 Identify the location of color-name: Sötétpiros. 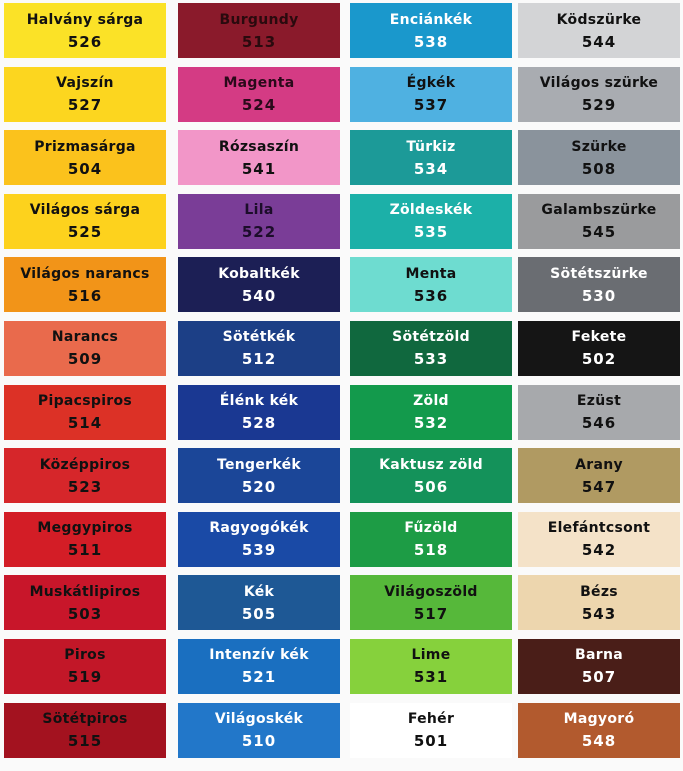
(85, 719).